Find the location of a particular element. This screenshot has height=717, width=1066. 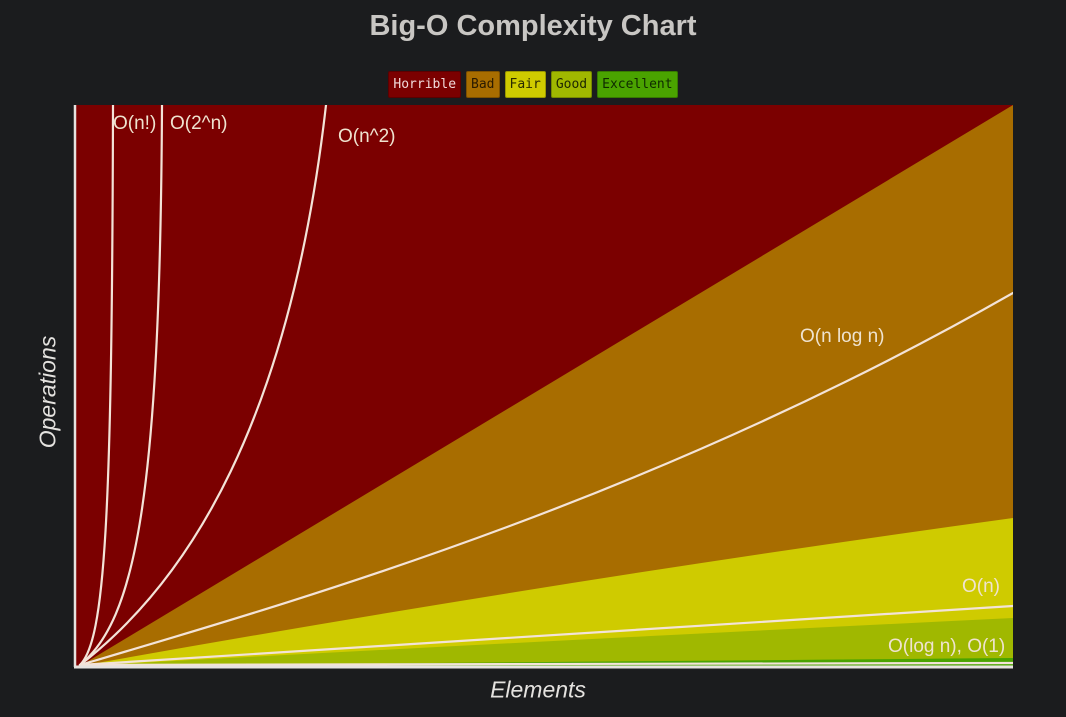

label-quadratic: O(n^2) is located at coordinates (367, 136).